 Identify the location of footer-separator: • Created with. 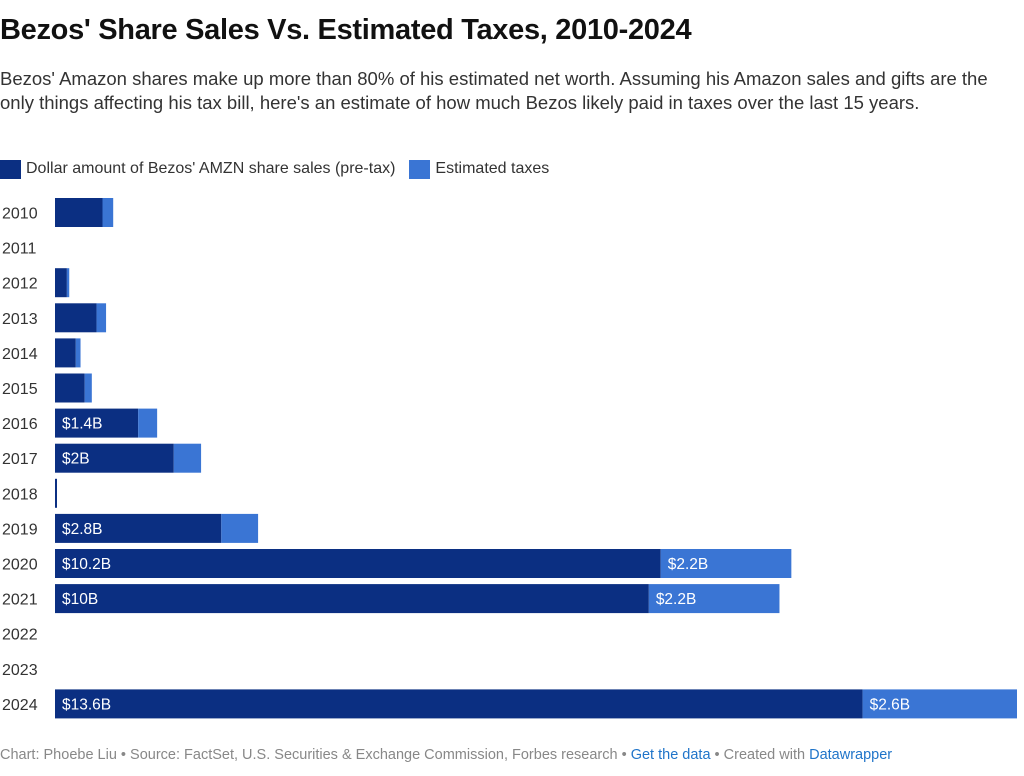
(760, 755).